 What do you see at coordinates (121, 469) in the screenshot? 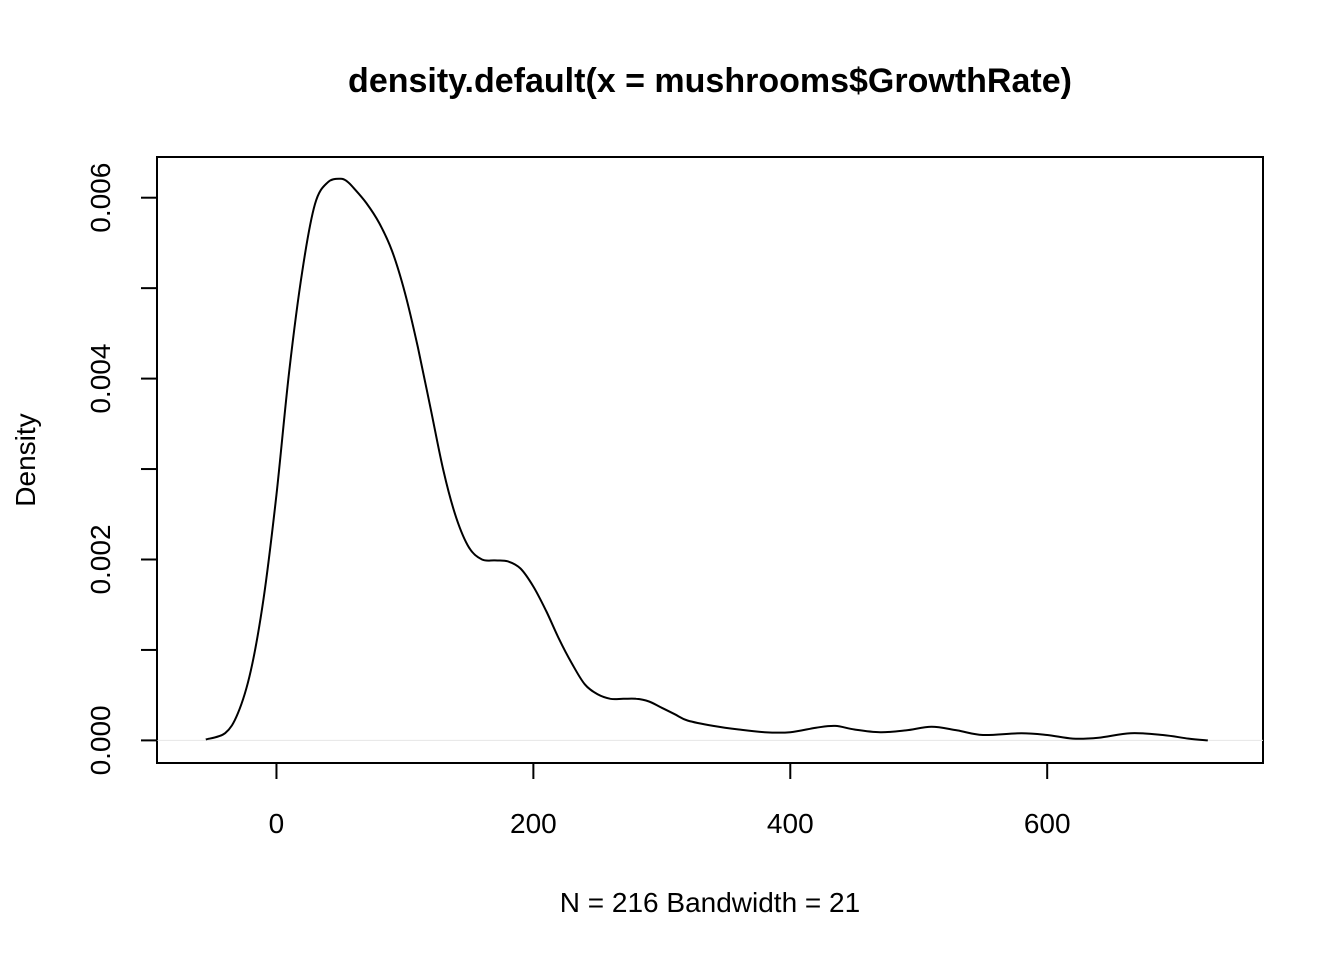
I see `y-axis: 0.000 0.002 0.004 0.006` at bounding box center [121, 469].